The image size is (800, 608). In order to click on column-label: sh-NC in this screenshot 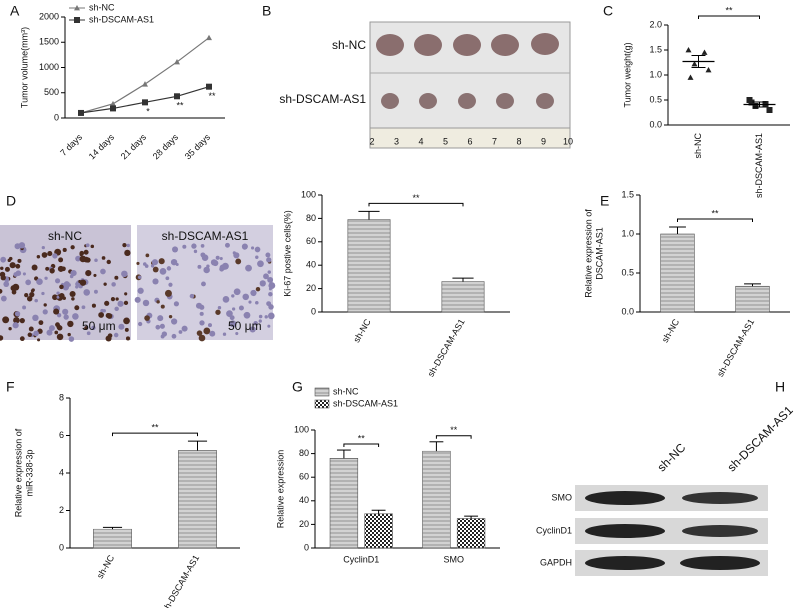, I will do `click(671, 457)`.